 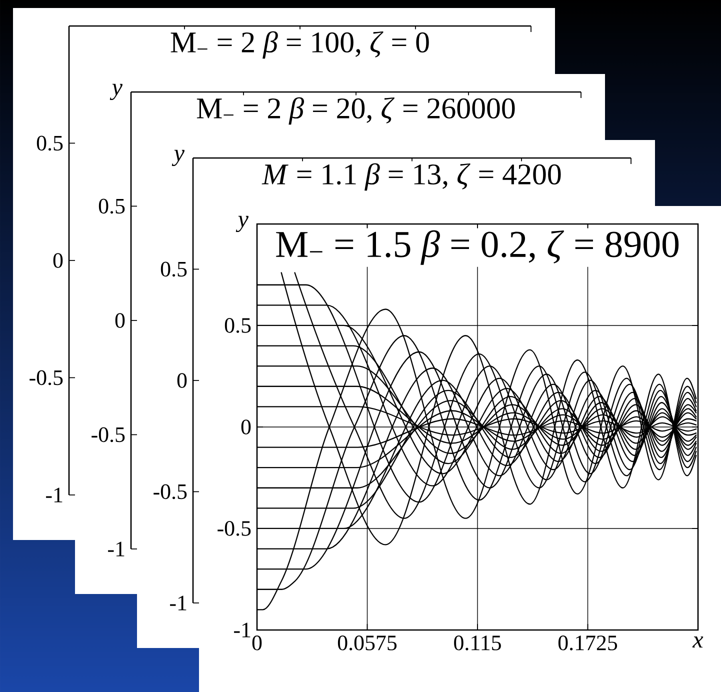 What do you see at coordinates (299, 45) in the screenshot?
I see `chart-title: M$_{−}$ = 2 β = 100, ζ = 0` at bounding box center [299, 45].